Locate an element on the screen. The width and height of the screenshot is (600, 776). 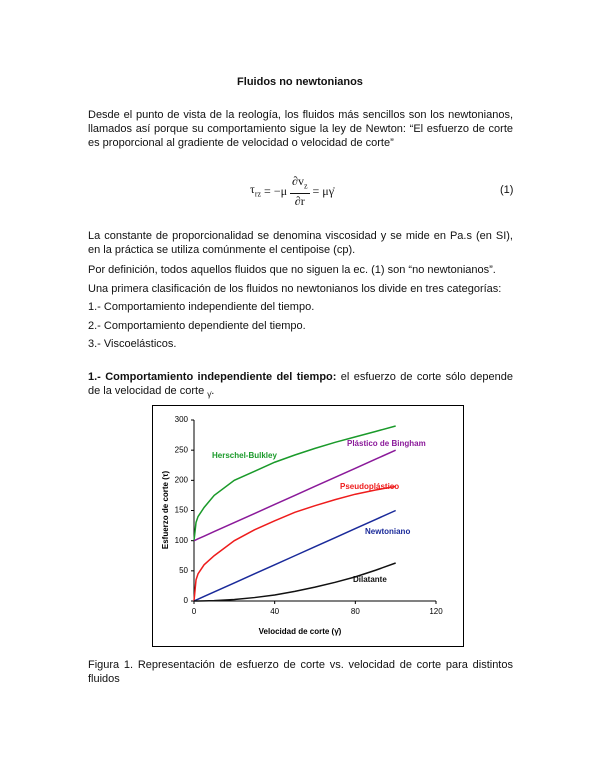
x-axis-label: Velocidad de corte (γ̇) is located at coordinates (300, 631).